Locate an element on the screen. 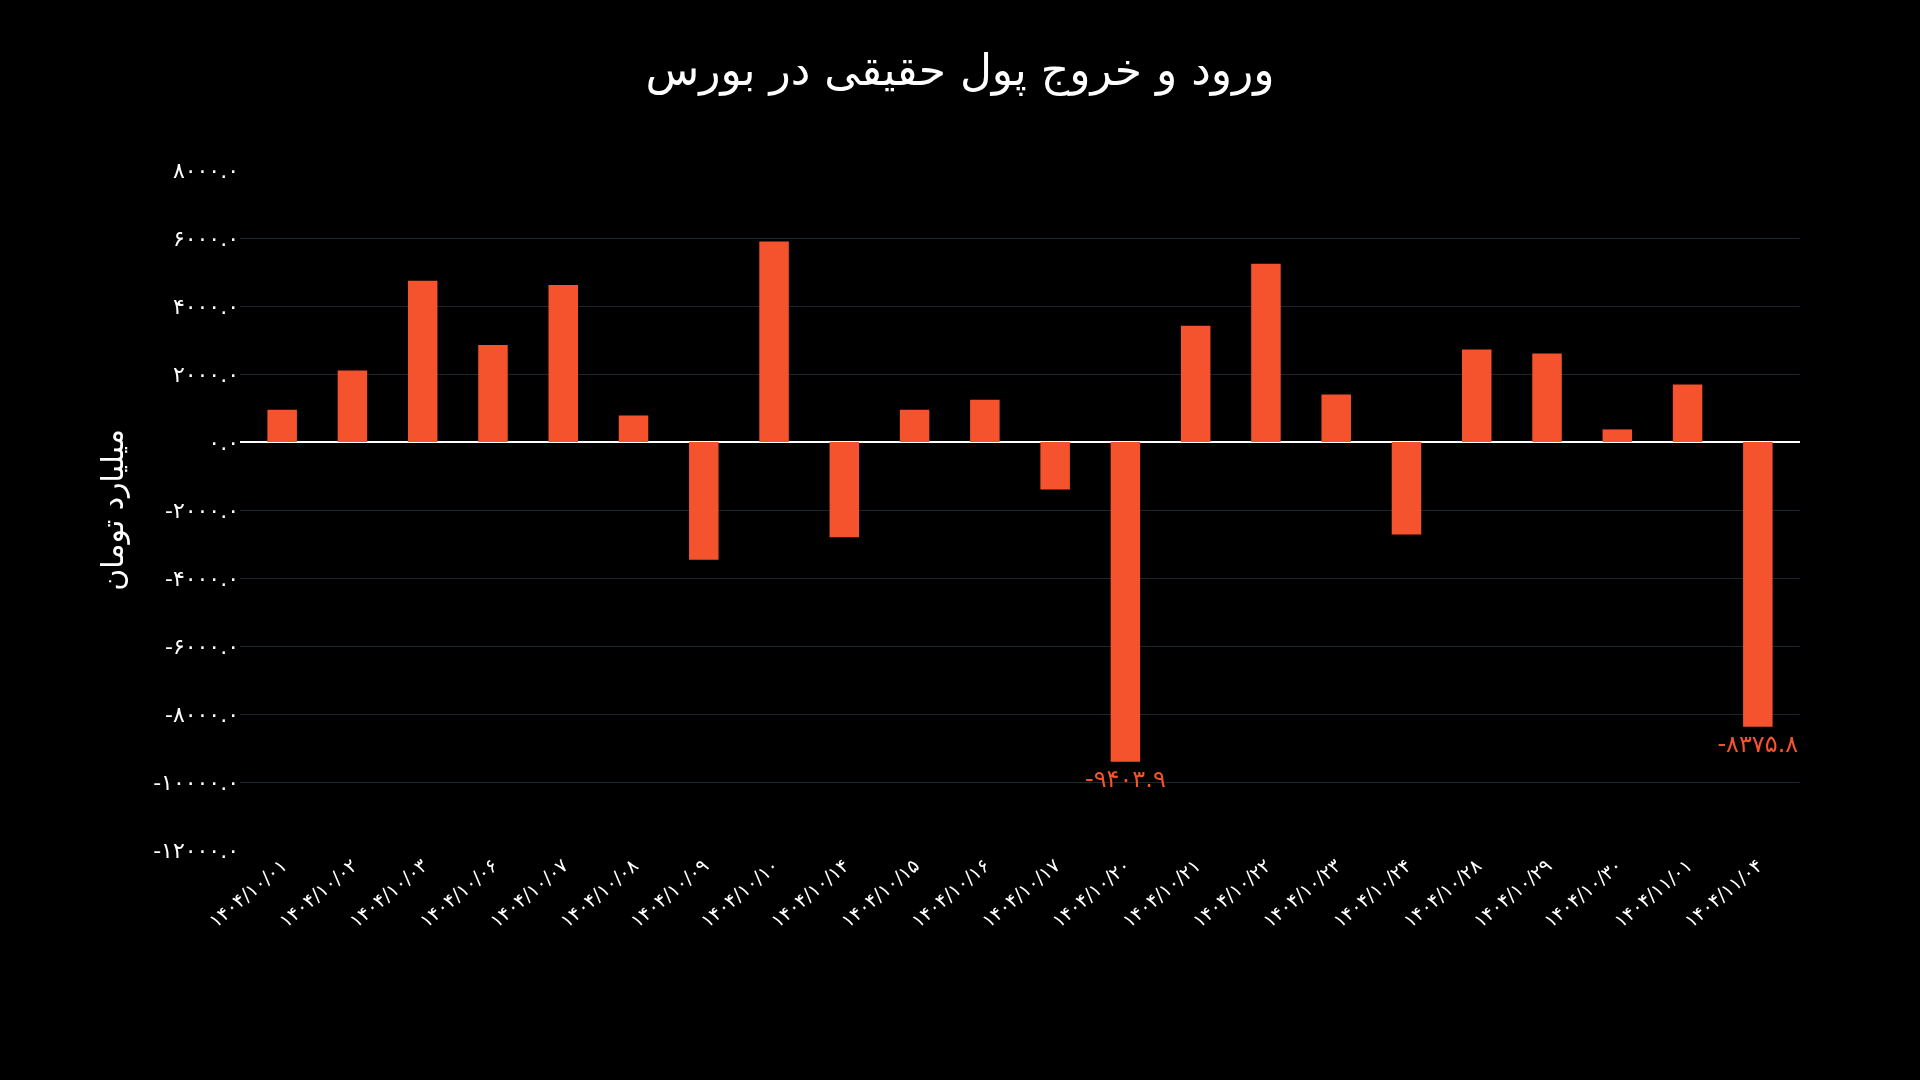 Image resolution: width=1920 pixels, height=1080 pixels. y-axis-title: میلیارد تومان is located at coordinates (113, 510).